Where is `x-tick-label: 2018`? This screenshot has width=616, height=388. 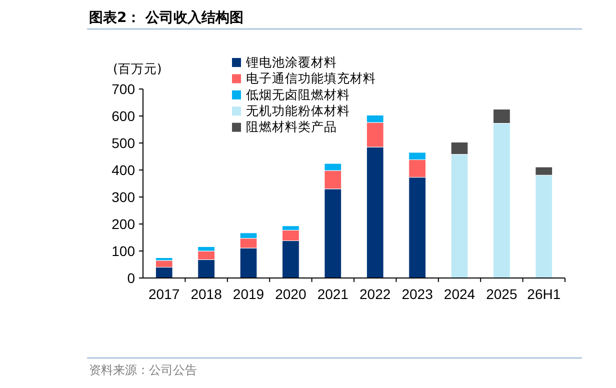 x-tick-label: 2018 is located at coordinates (206, 294).